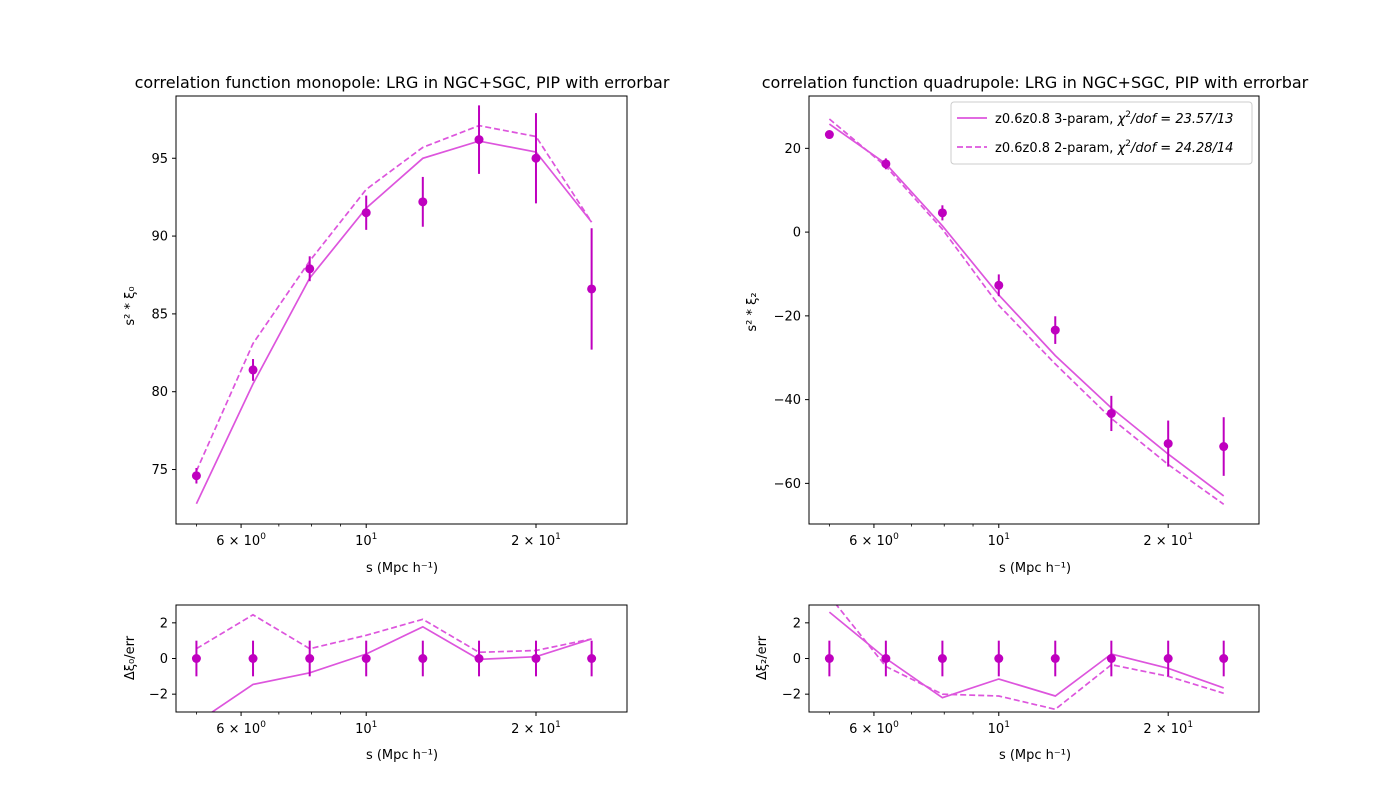  What do you see at coordinates (787, 400) in the screenshot?
I see `y-tick-label: −40` at bounding box center [787, 400].